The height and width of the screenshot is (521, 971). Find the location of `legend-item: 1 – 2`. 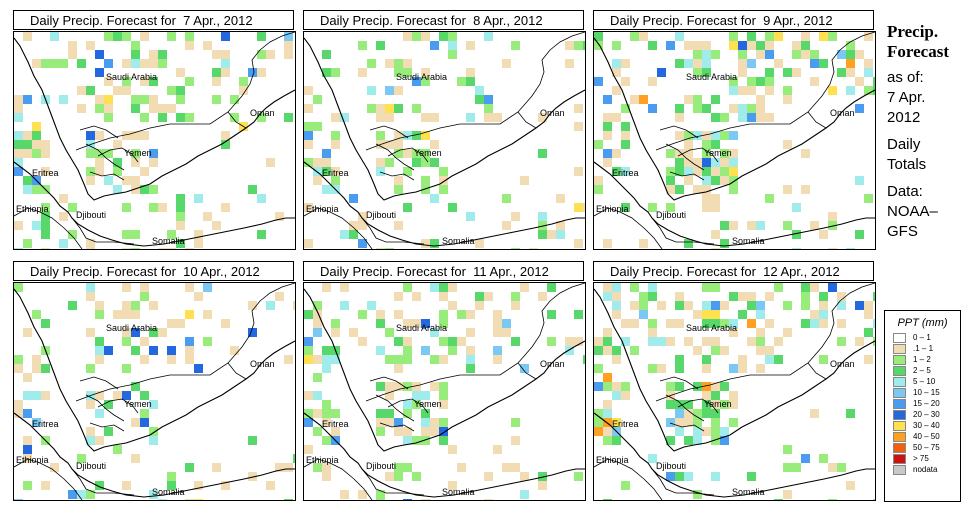

legend-item: 1 – 2 is located at coordinates (926, 360).